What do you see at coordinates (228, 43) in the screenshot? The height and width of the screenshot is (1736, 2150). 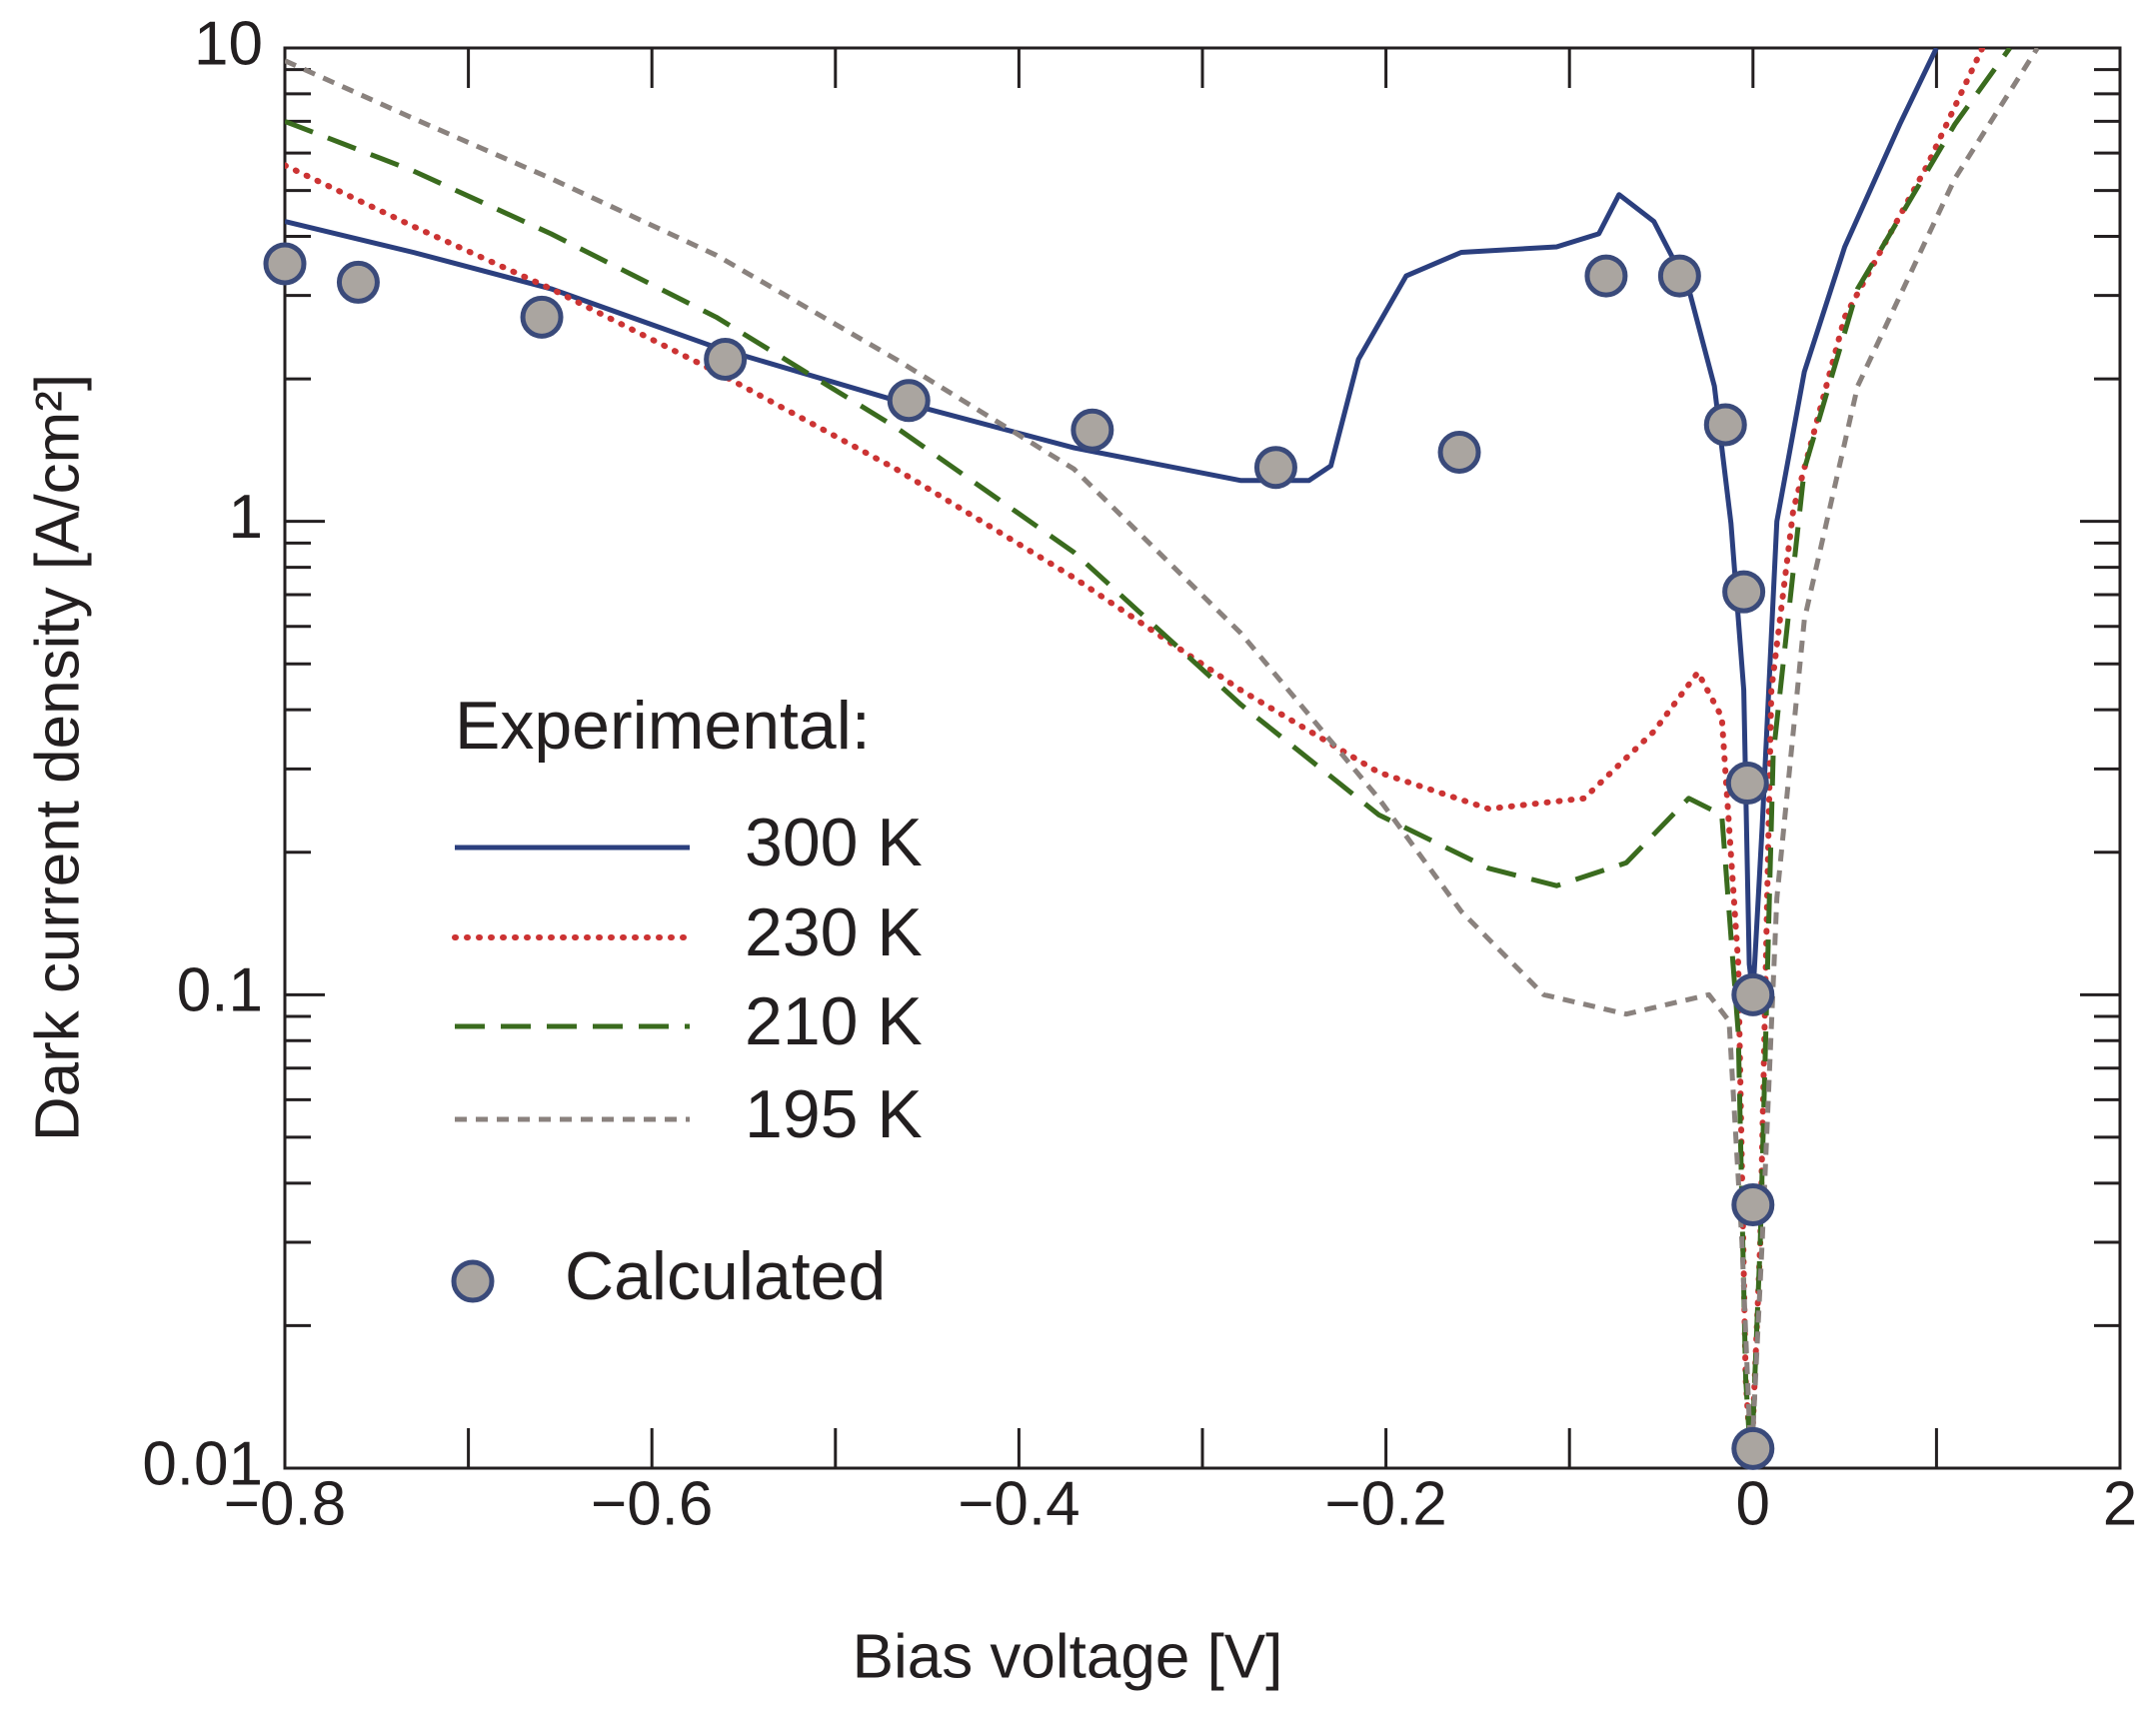 I see `y-tick-label: 10` at bounding box center [228, 43].